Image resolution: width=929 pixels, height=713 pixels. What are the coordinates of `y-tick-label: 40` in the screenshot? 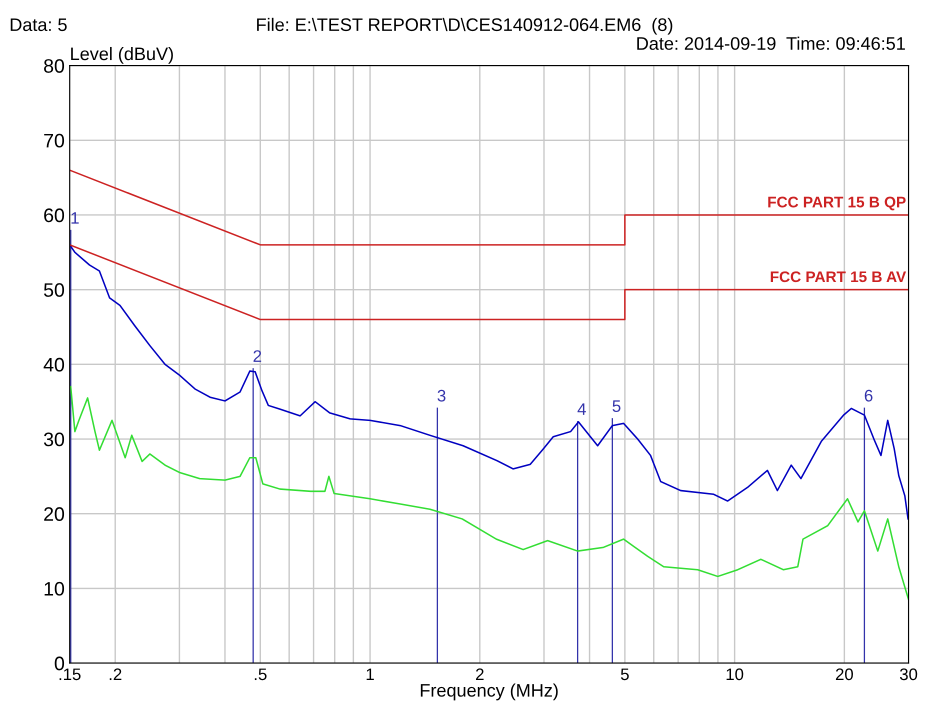 It's located at (54, 365).